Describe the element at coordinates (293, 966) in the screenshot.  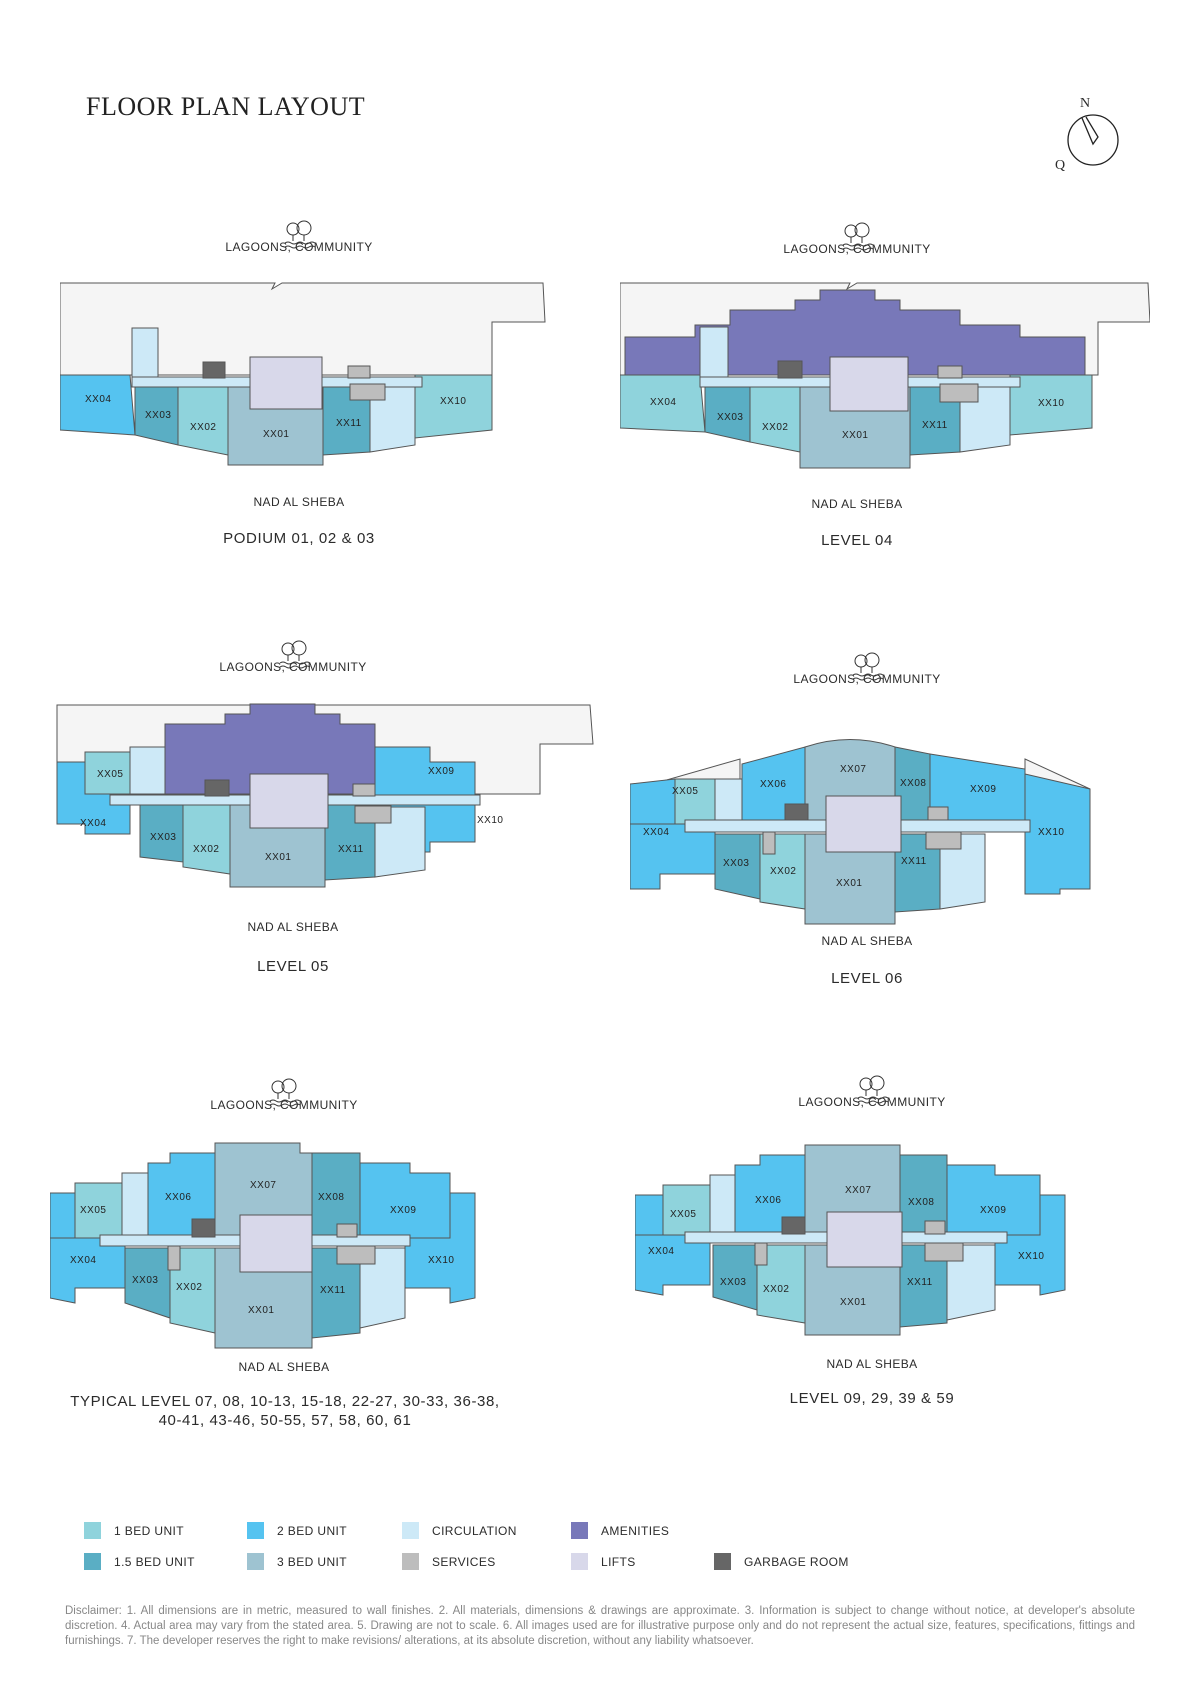
I see `plan-caption: LEVEL 05` at that location.